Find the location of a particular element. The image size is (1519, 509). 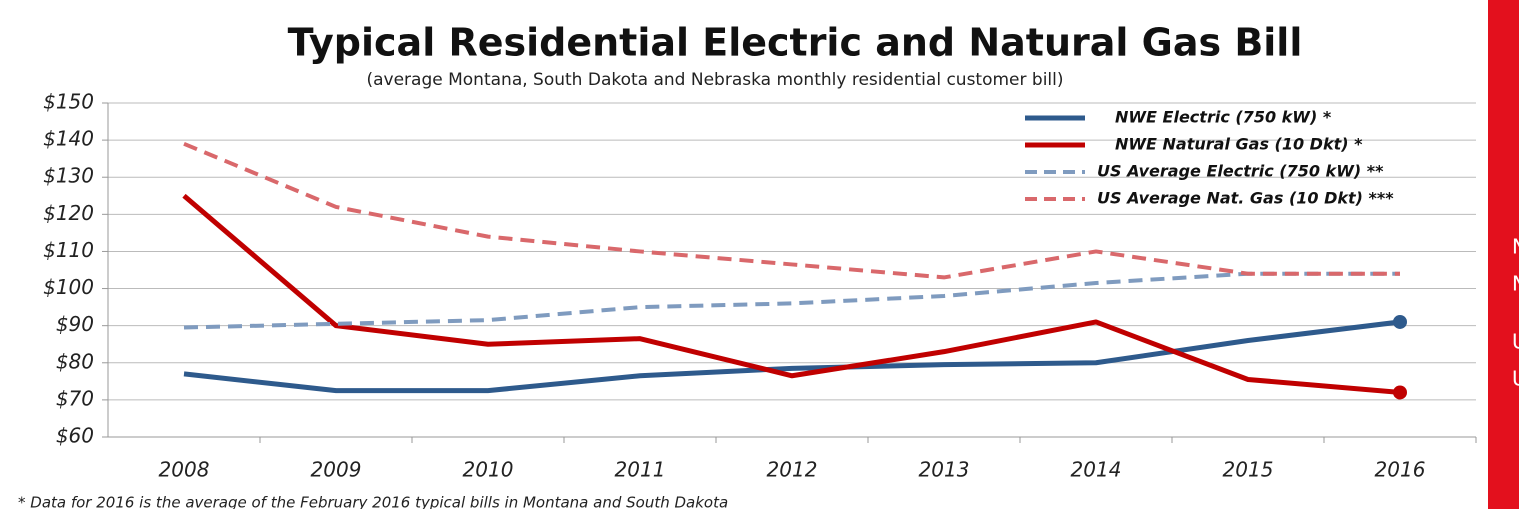

legend-label: US Average Nat. Gas (10 Dkt) *** is located at coordinates (1245, 198).